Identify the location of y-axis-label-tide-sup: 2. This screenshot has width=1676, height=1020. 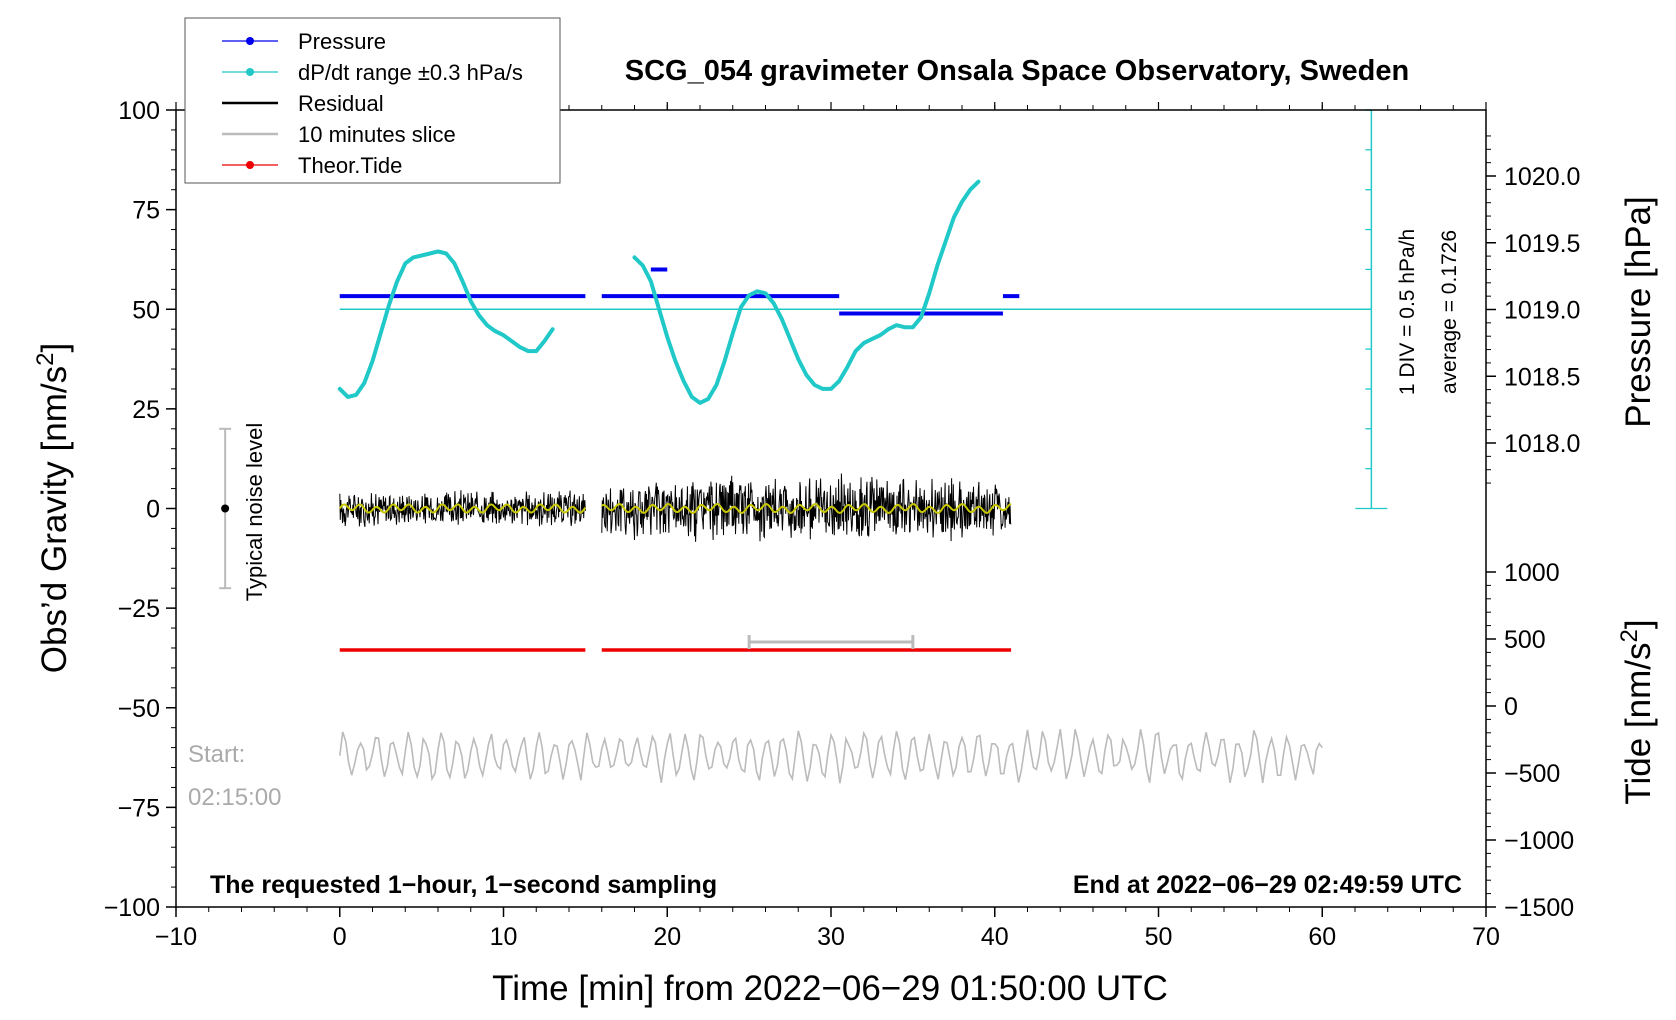
(1629, 635).